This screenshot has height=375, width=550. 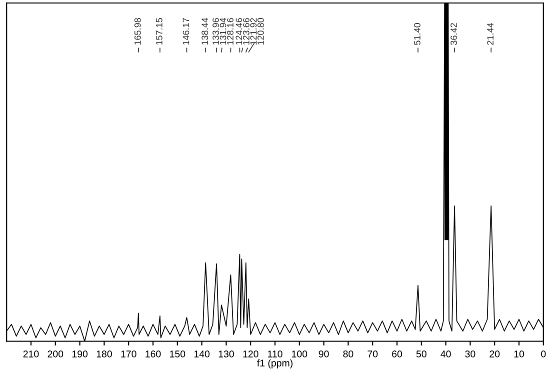 What do you see at coordinates (300, 354) in the screenshot?
I see `x-tick-label: 100` at bounding box center [300, 354].